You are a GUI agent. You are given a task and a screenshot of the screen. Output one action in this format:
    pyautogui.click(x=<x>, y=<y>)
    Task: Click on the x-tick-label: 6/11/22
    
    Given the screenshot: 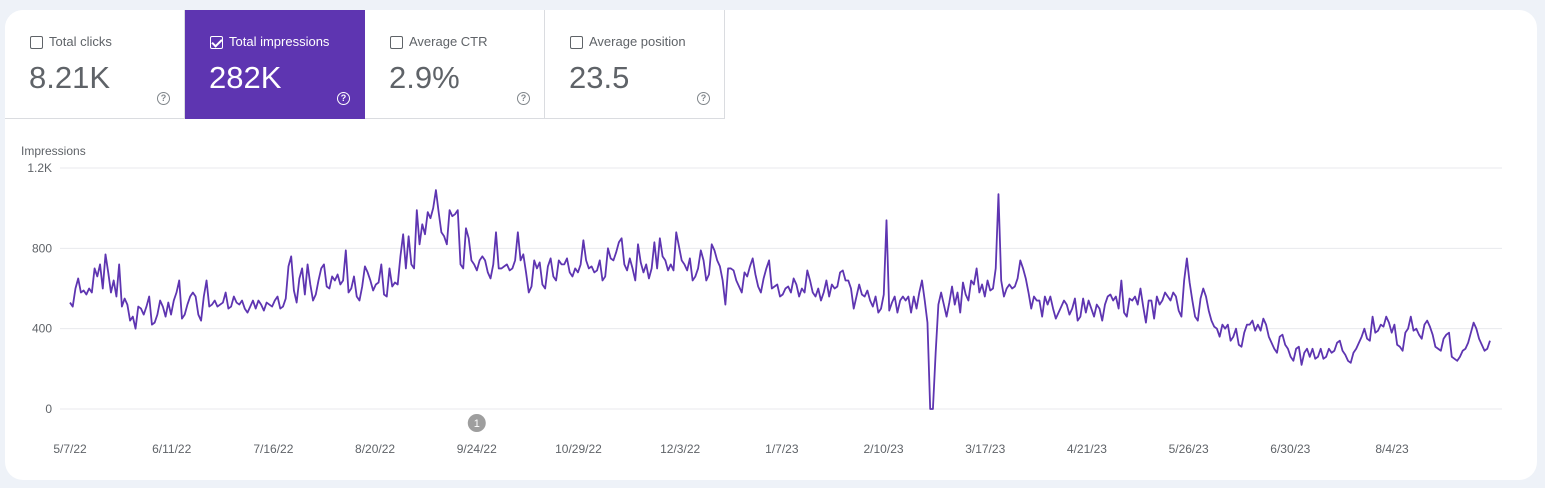 What is the action you would take?
    pyautogui.click(x=171, y=449)
    